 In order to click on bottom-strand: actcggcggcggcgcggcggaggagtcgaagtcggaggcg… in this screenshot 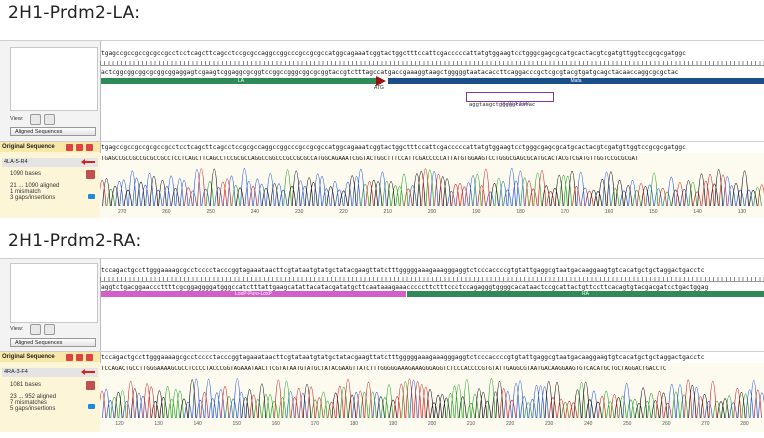, I will do `click(390, 72)`.